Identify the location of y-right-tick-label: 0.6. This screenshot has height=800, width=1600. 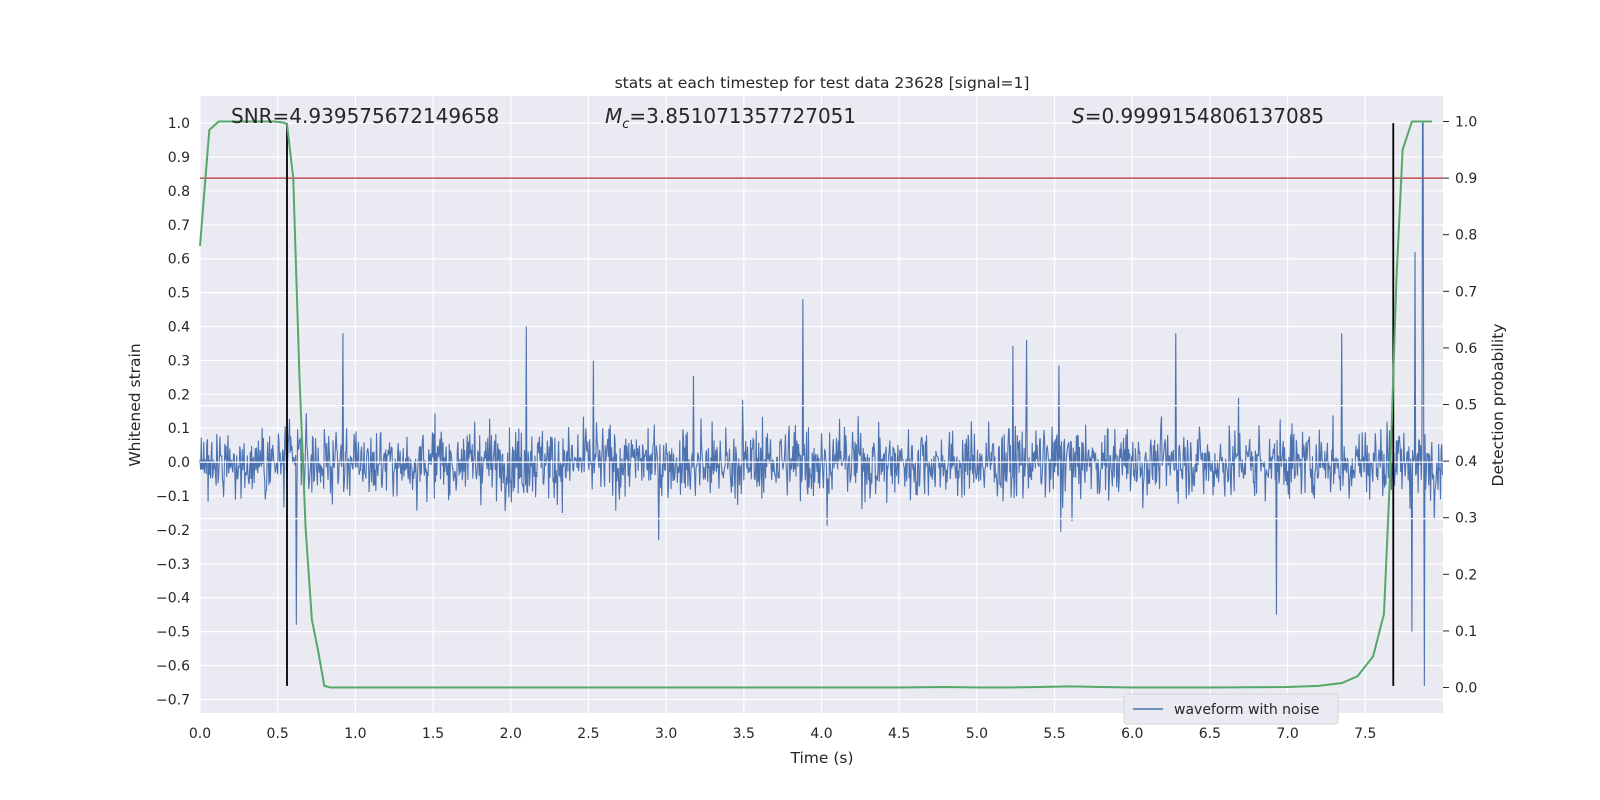
(1466, 349).